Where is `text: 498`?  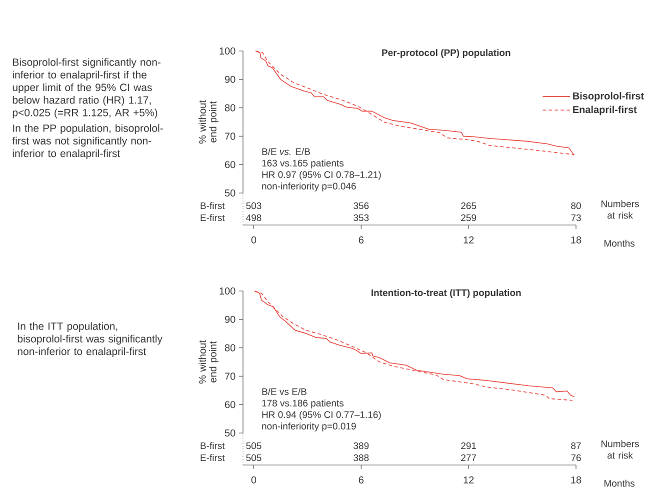
text: 498 is located at coordinates (254, 218).